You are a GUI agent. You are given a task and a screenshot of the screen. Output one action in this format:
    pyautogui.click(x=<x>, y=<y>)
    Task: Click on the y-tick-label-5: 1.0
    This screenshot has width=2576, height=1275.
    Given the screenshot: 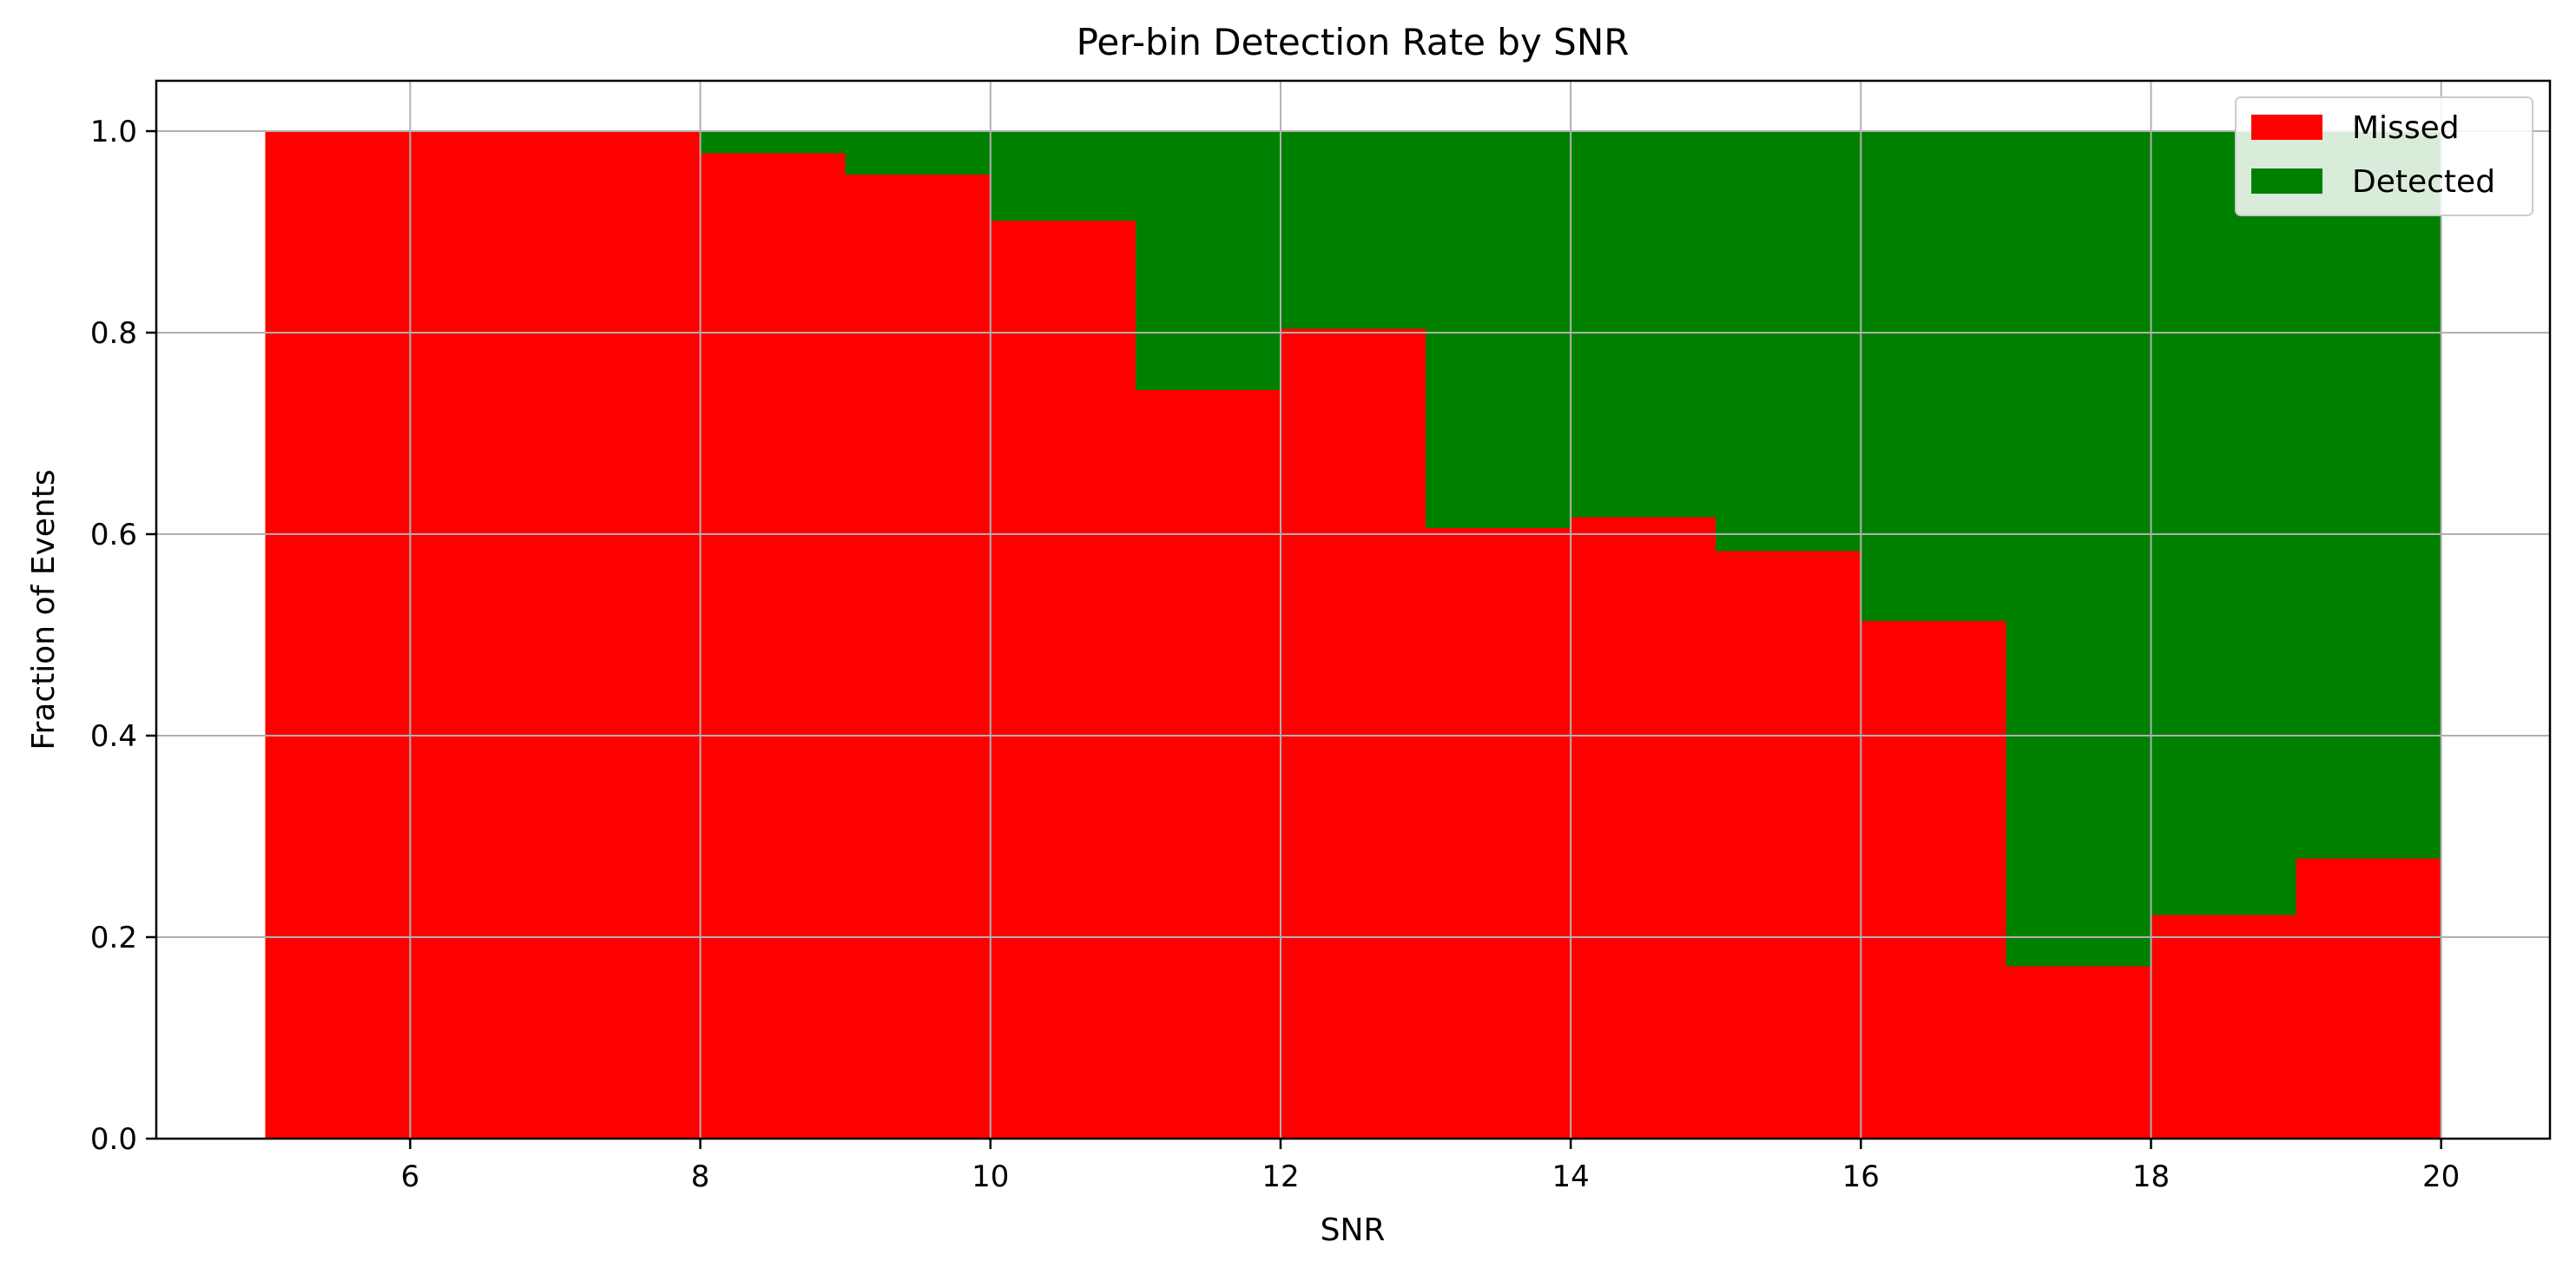 What is the action you would take?
    pyautogui.click(x=113, y=132)
    